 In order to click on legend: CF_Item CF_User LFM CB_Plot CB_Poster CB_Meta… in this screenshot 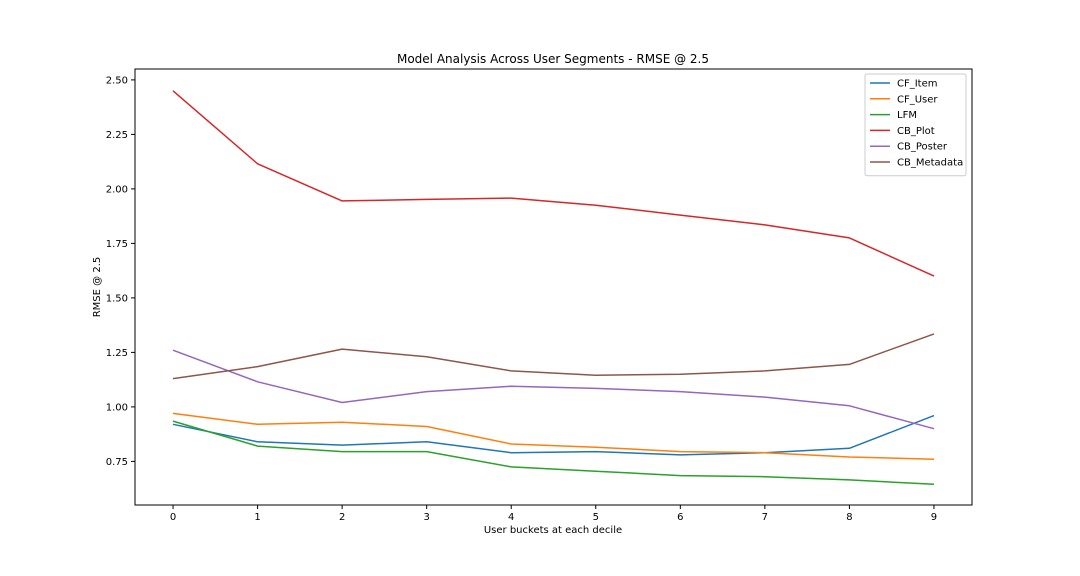, I will do `click(915, 125)`.